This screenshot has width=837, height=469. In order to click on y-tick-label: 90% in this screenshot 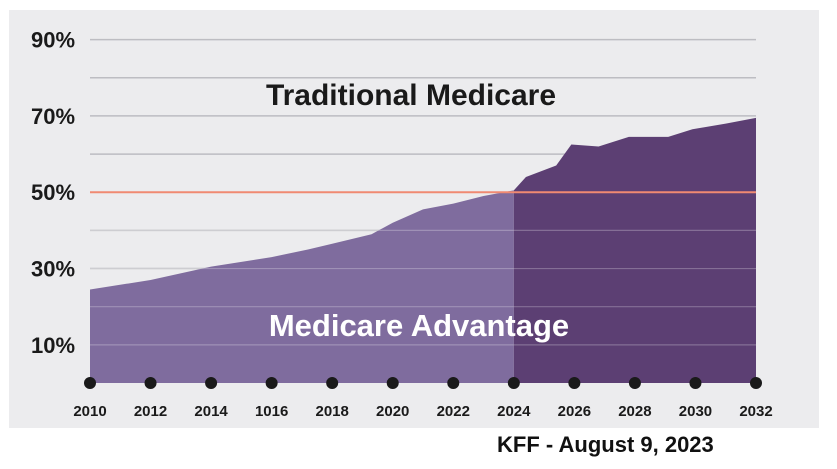, I will do `click(53, 40)`.